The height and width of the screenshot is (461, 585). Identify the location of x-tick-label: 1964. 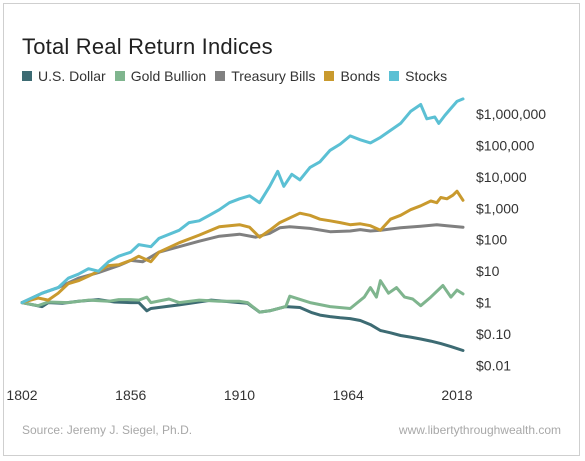
(348, 395).